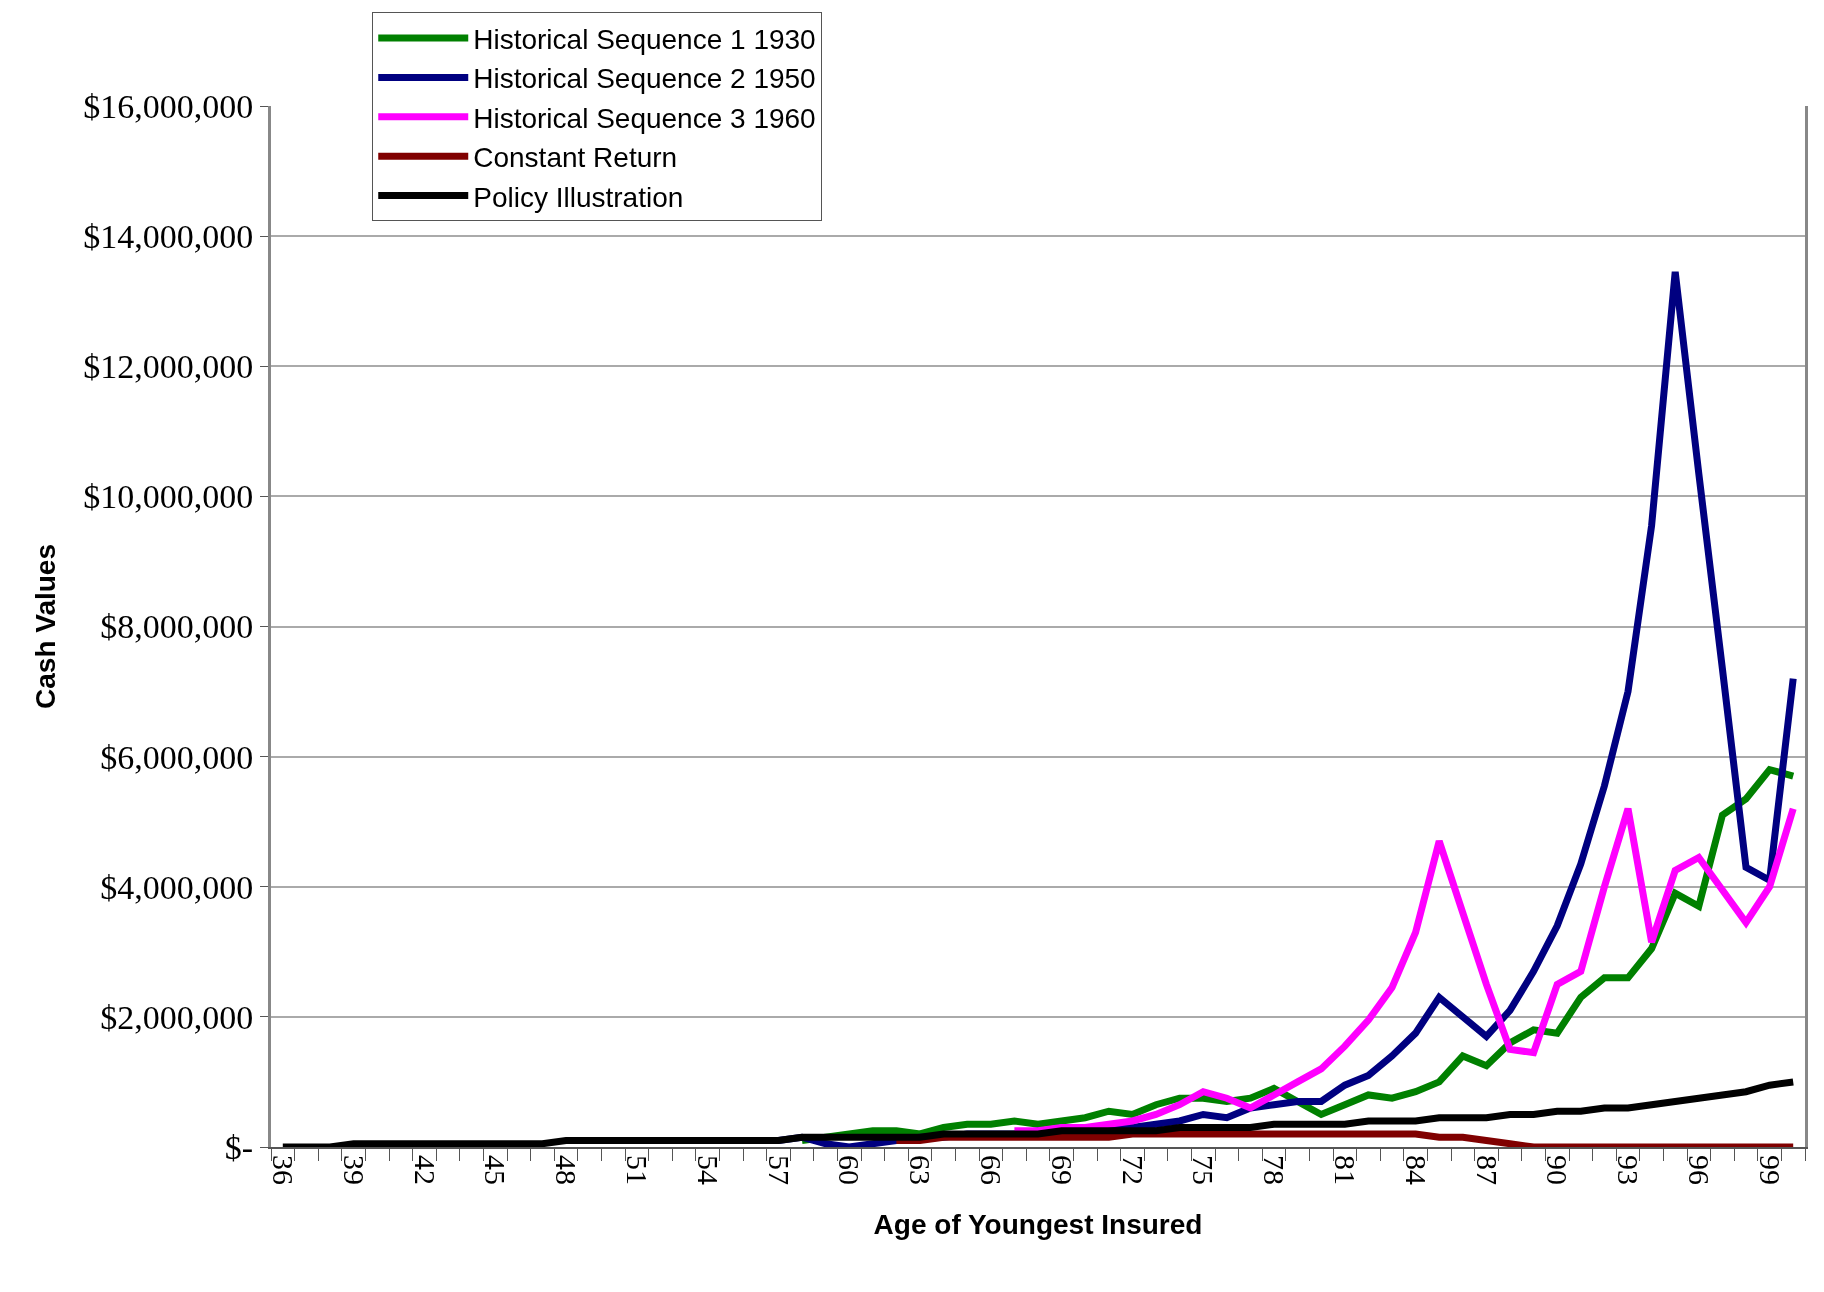 The height and width of the screenshot is (1292, 1824). I want to click on x-tick-label: 51, so click(638, 1170).